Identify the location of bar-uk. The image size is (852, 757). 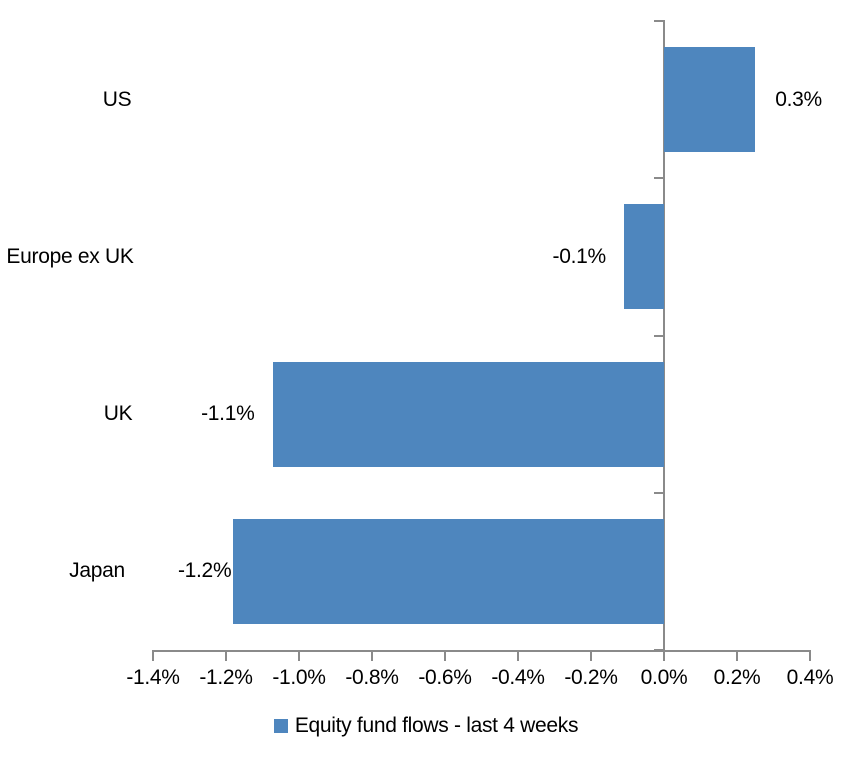
(468, 414).